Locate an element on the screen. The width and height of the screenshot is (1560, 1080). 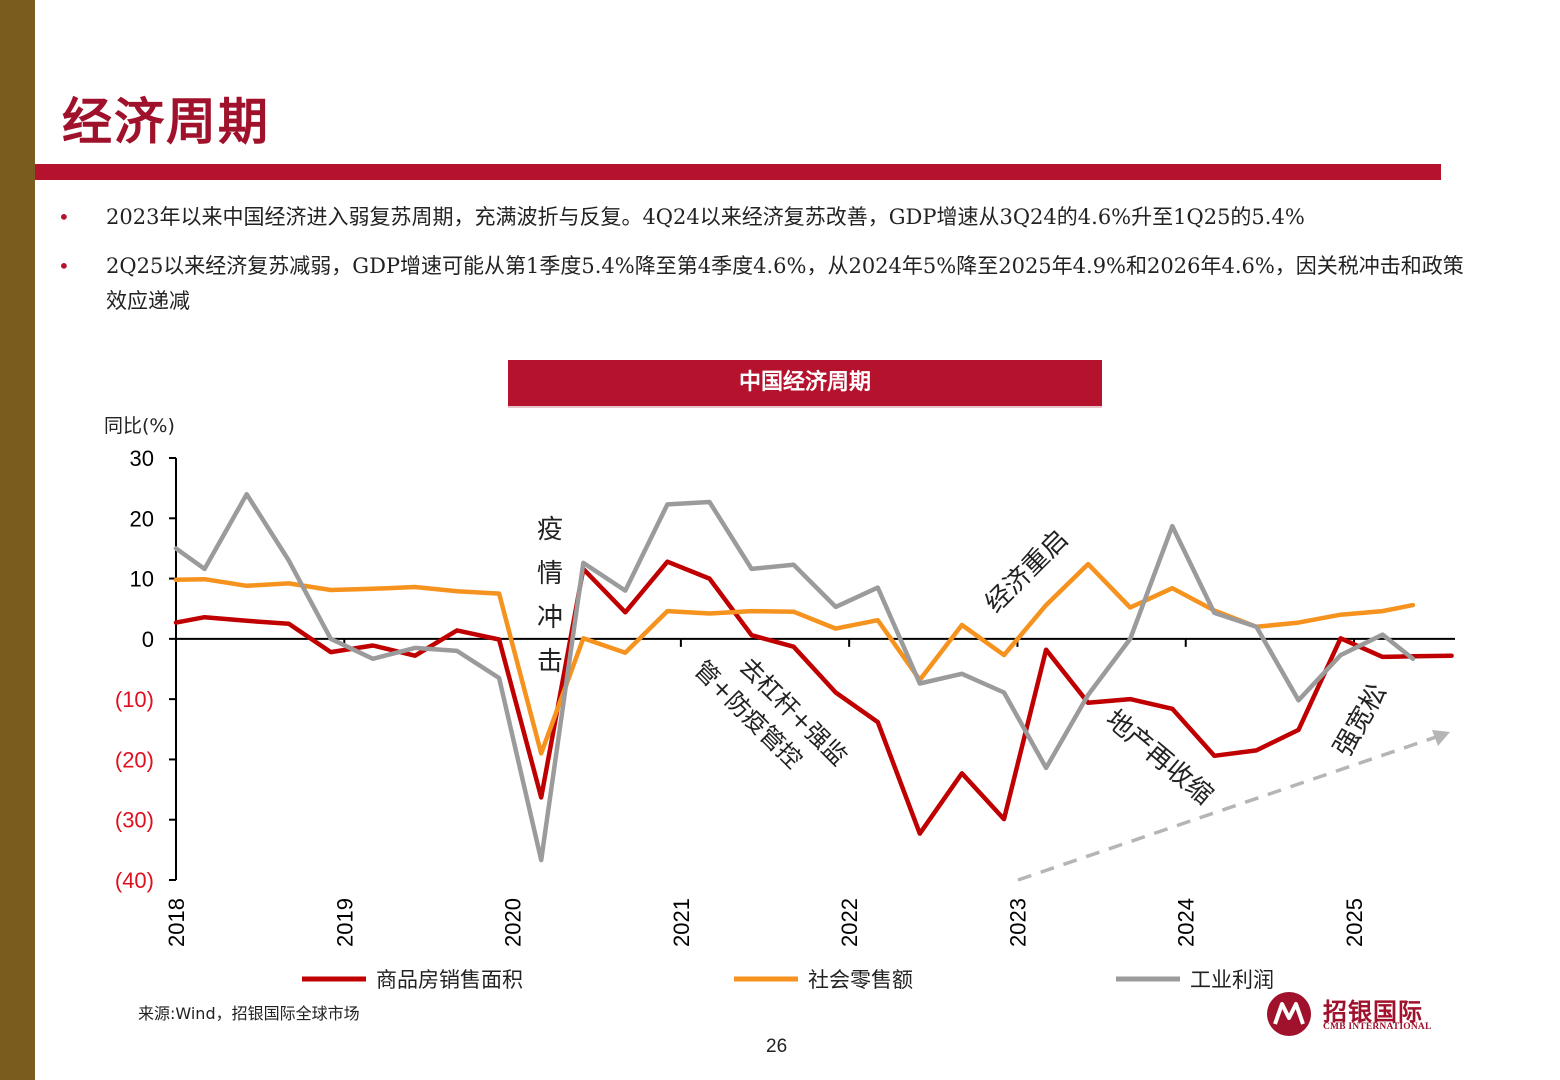
x-tick-label: 2018 is located at coordinates (176, 922).